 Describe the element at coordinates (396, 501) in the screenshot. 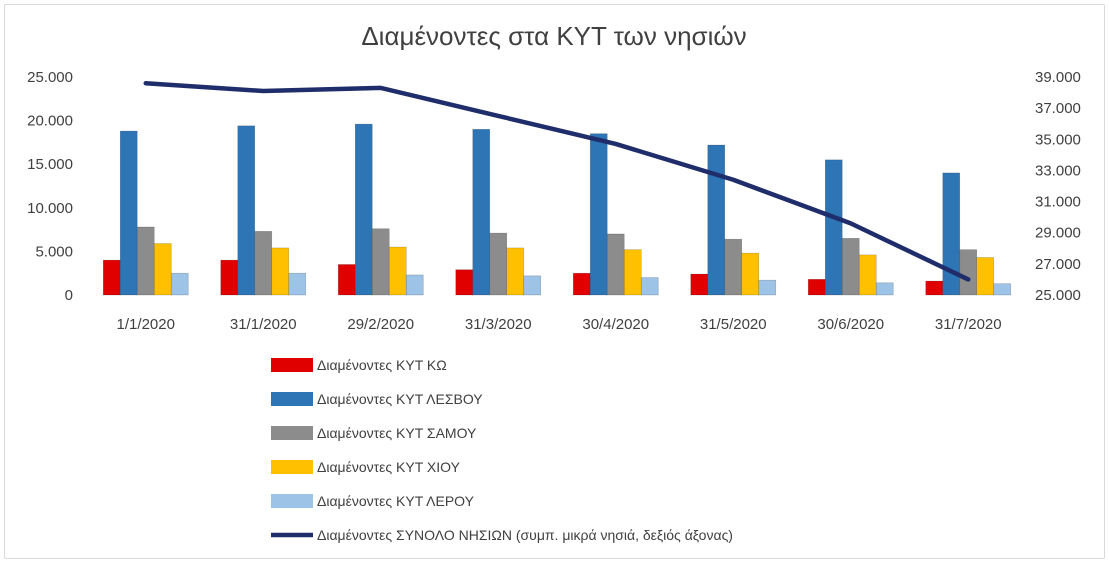

I see `legend-label: Διαμένοντες ΚΥΤ ΛΕΡΟΥ` at that location.